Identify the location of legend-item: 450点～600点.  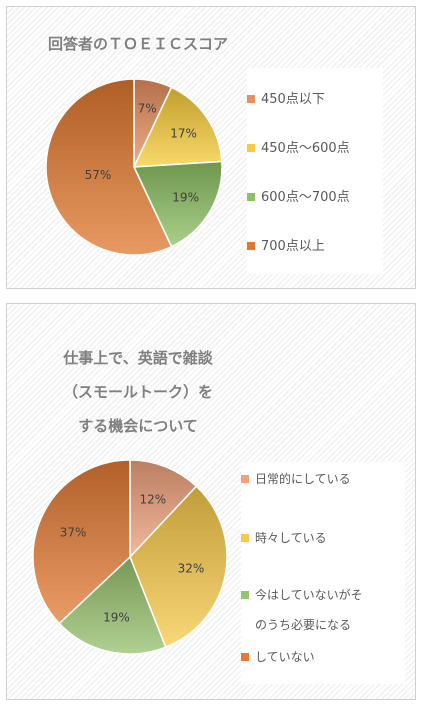
(298, 148).